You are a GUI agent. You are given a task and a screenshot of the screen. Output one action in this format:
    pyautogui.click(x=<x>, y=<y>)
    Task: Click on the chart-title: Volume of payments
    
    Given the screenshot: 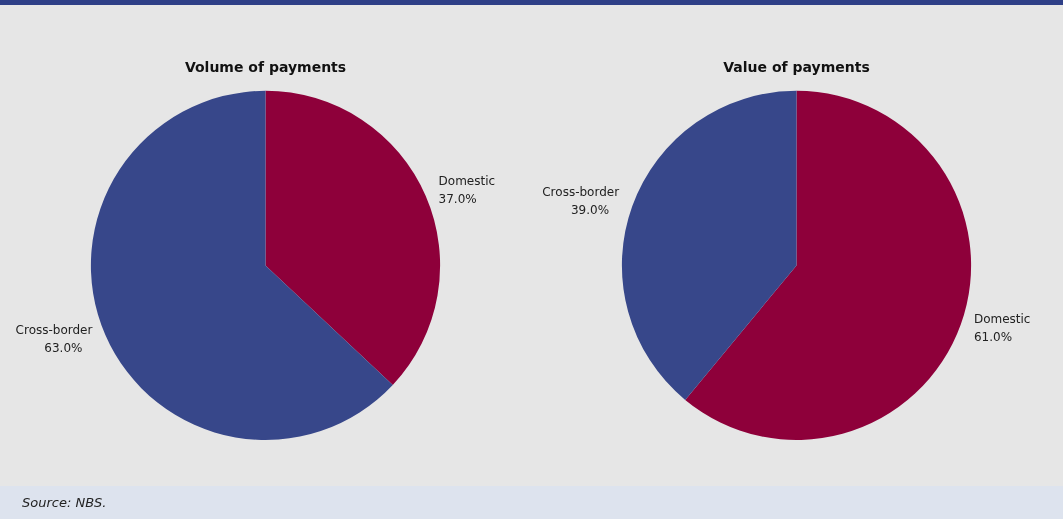 What is the action you would take?
    pyautogui.click(x=265, y=67)
    